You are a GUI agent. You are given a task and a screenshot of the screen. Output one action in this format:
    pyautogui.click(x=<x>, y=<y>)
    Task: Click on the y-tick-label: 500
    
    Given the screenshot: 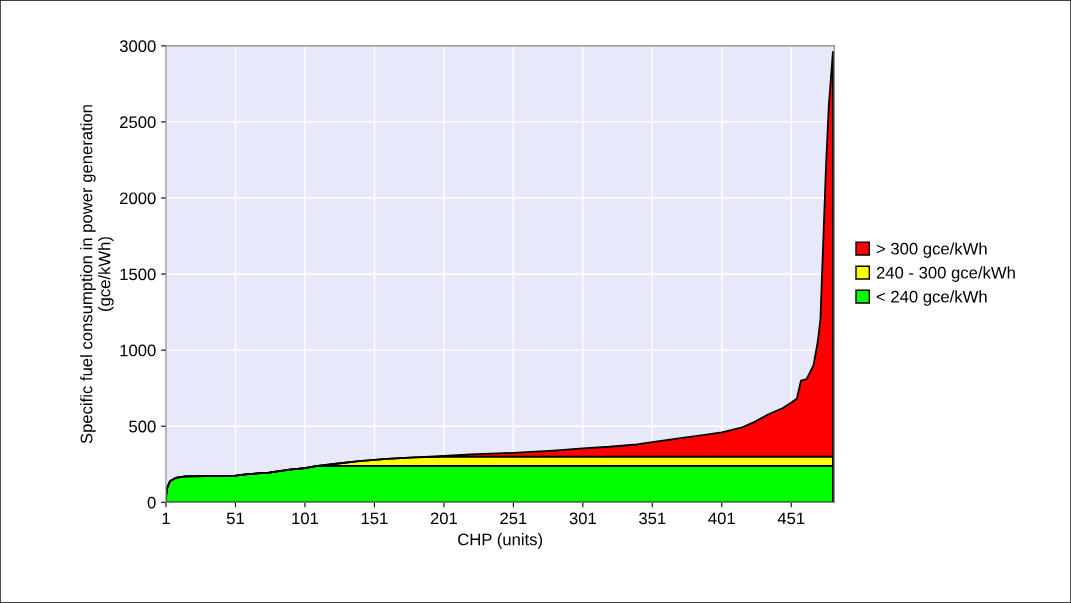 What is the action you would take?
    pyautogui.click(x=142, y=426)
    